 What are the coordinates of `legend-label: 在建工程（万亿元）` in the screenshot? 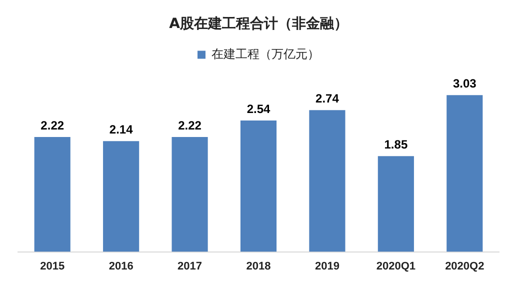 It's located at (266, 53).